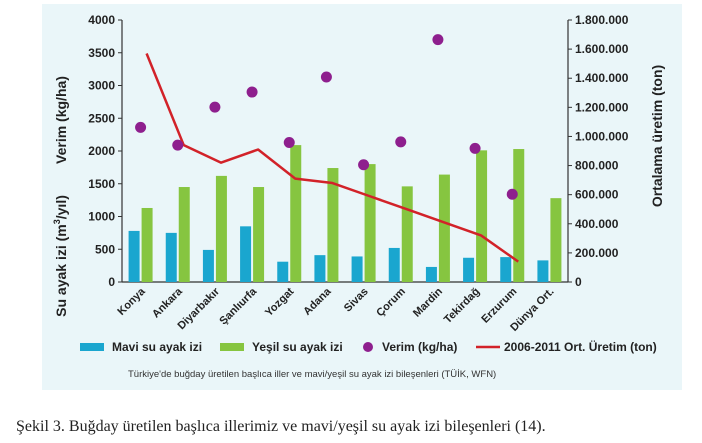 Image resolution: width=702 pixels, height=443 pixels. I want to click on legend-swatch-verim, so click(368, 347).